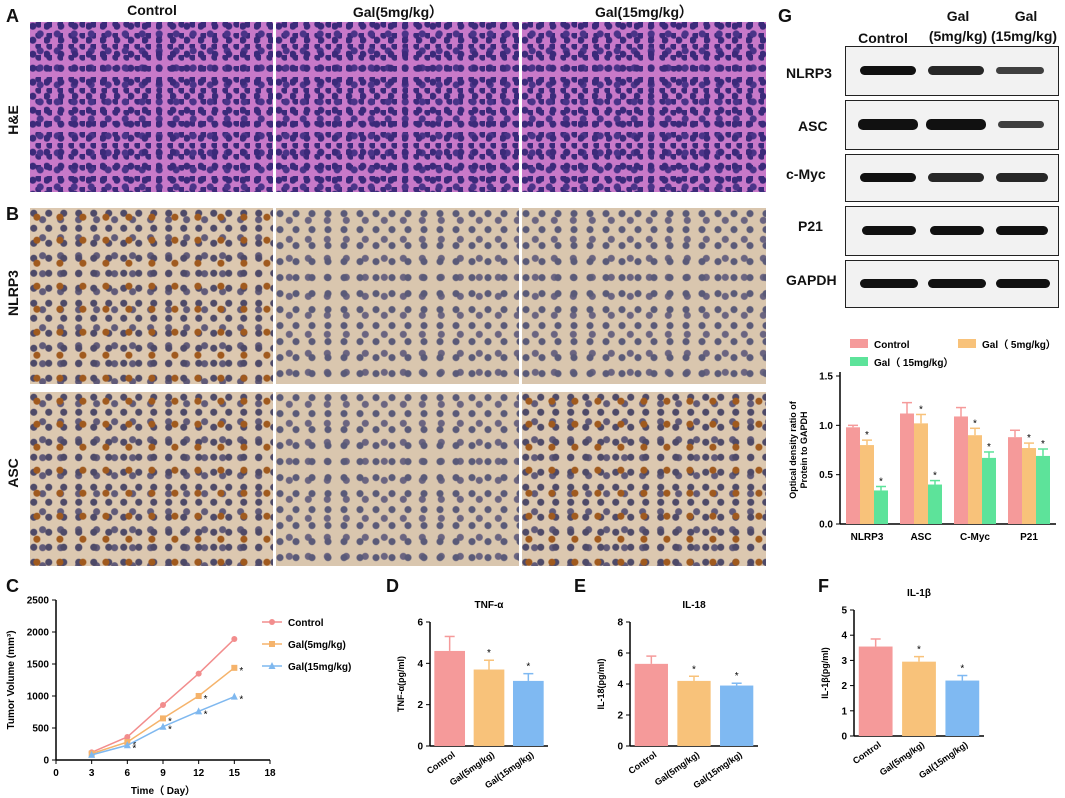 Image resolution: width=1065 pixels, height=798 pixels. I want to click on x-tick-label: 15, so click(235, 773).